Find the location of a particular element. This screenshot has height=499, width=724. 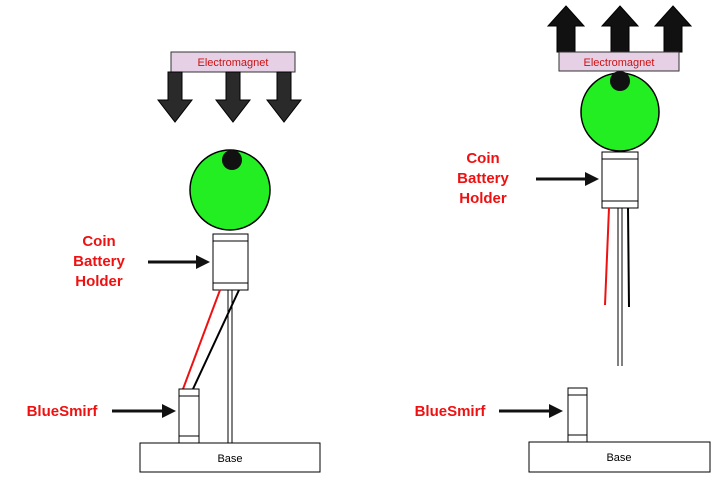

left-electromagnet-label: Electromagnet is located at coordinates (233, 63).